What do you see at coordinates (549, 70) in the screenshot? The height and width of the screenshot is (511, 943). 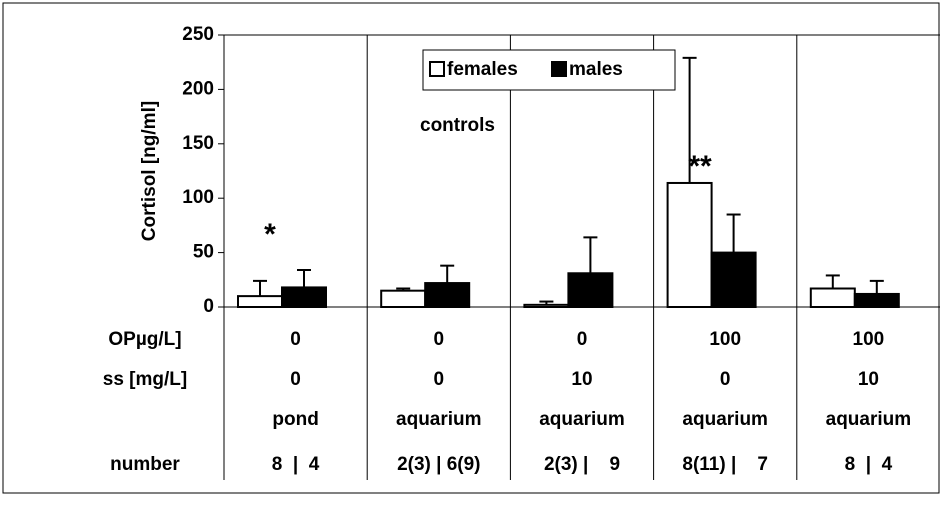 I see `legend-box` at bounding box center [549, 70].